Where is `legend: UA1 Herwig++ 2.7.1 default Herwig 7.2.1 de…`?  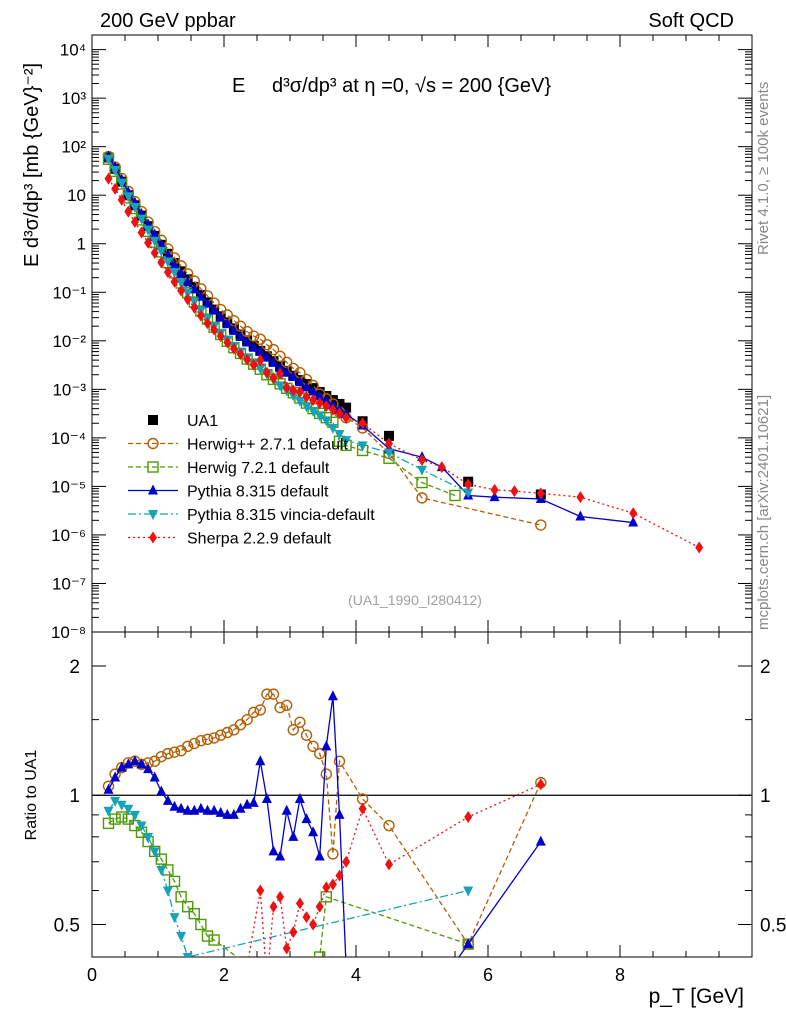
legend: UA1 Herwig++ 2.7.1 default Herwig 7.2.1 de… is located at coordinates (251, 480).